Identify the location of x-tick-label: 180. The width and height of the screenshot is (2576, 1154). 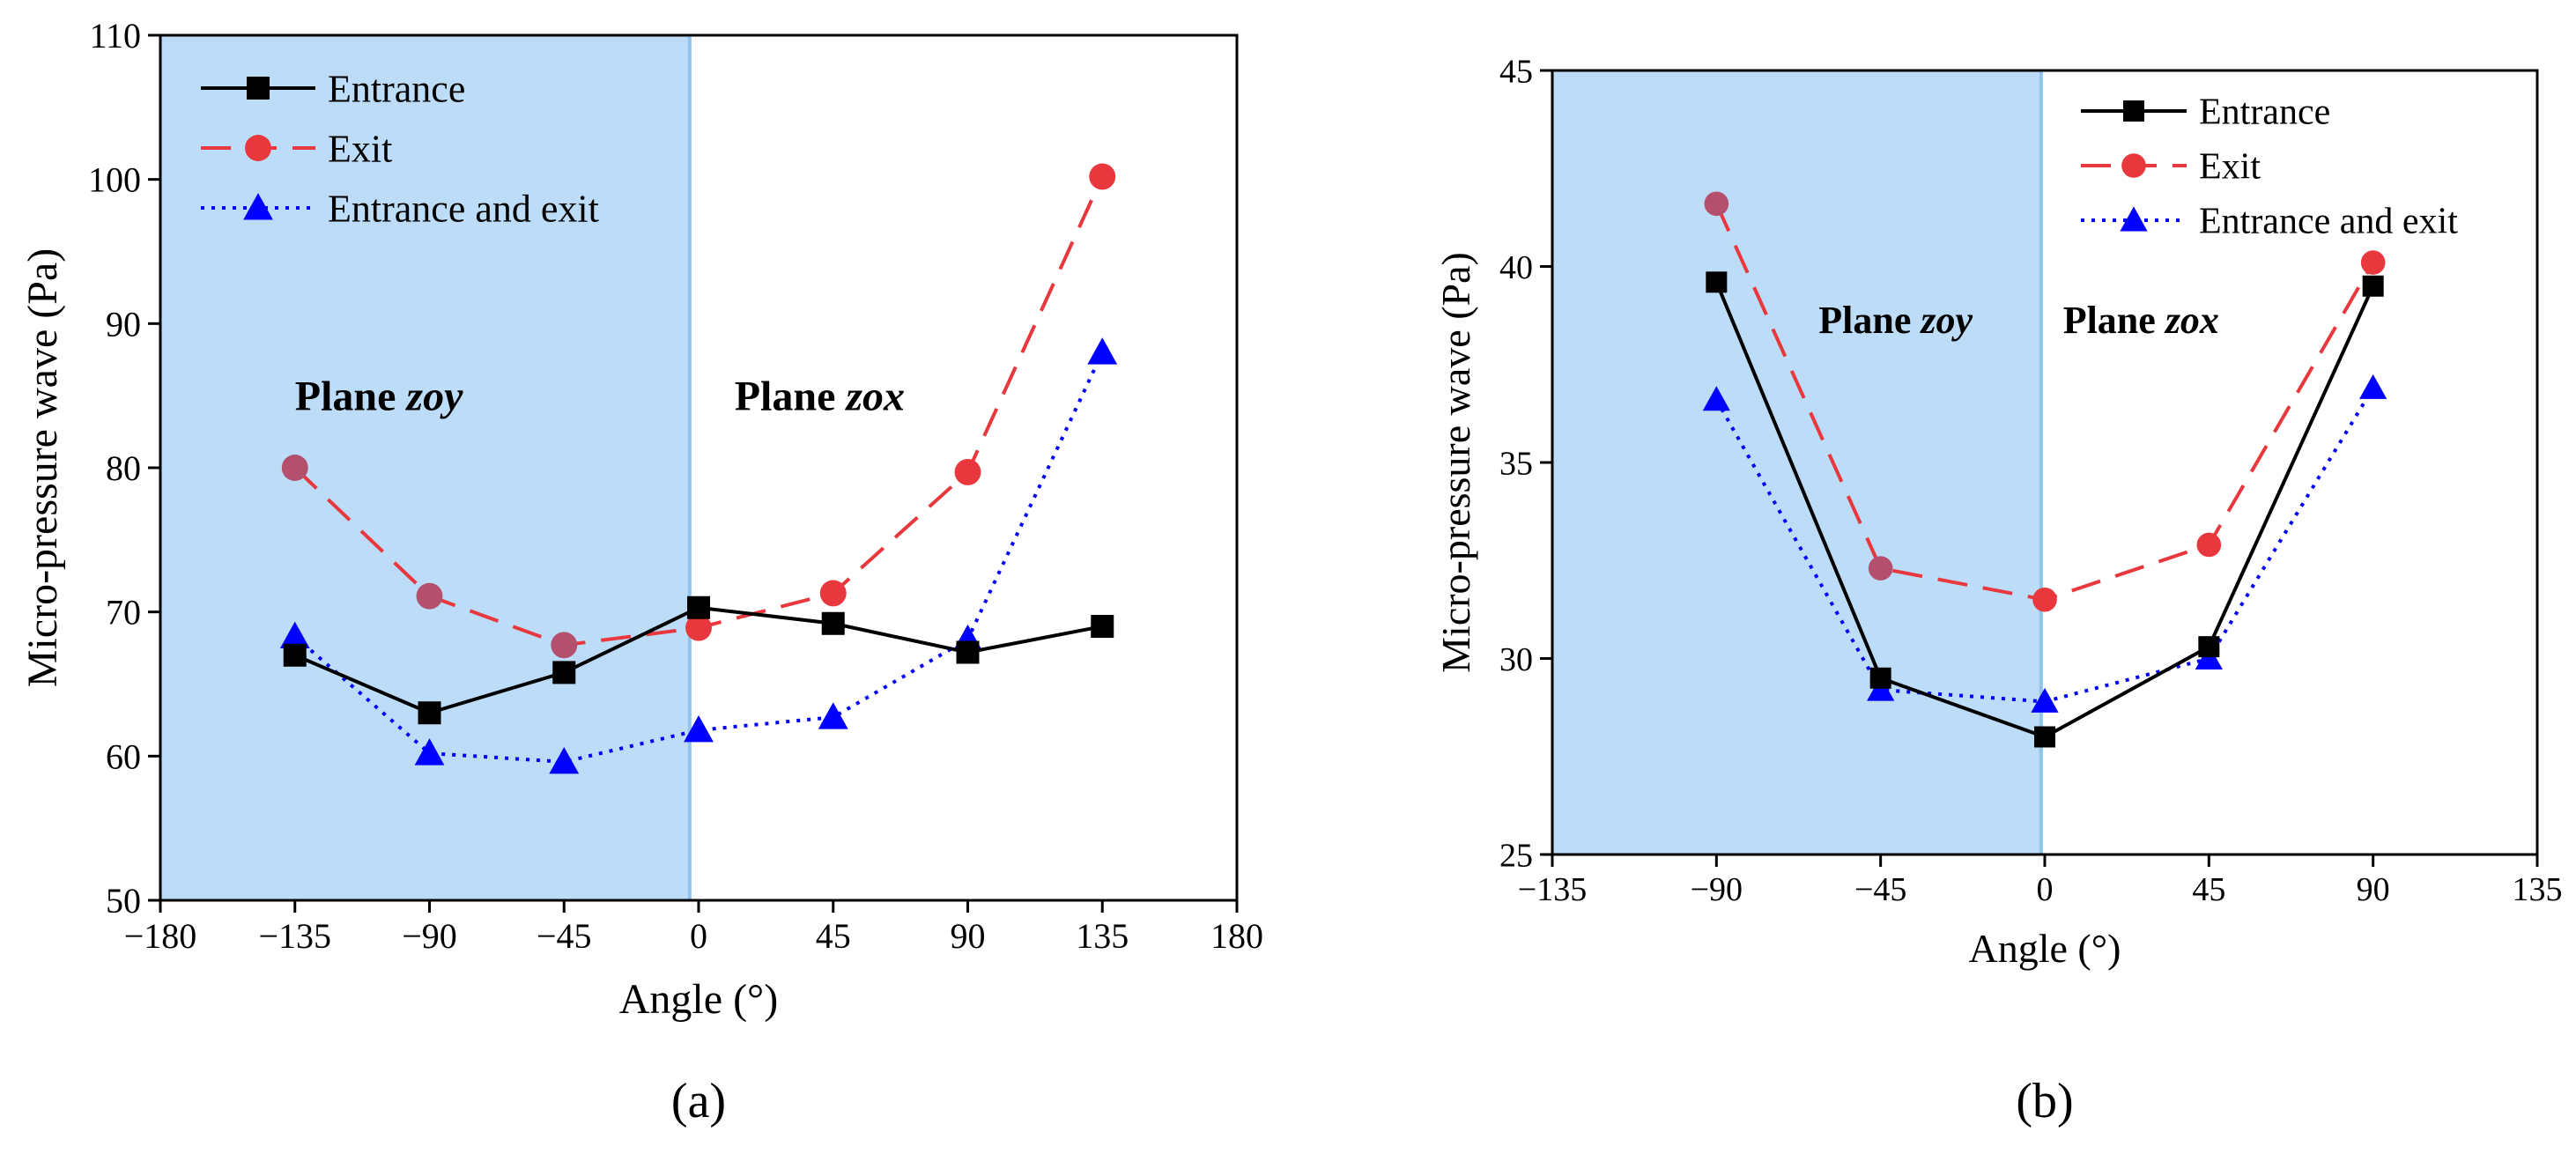
(1236, 936).